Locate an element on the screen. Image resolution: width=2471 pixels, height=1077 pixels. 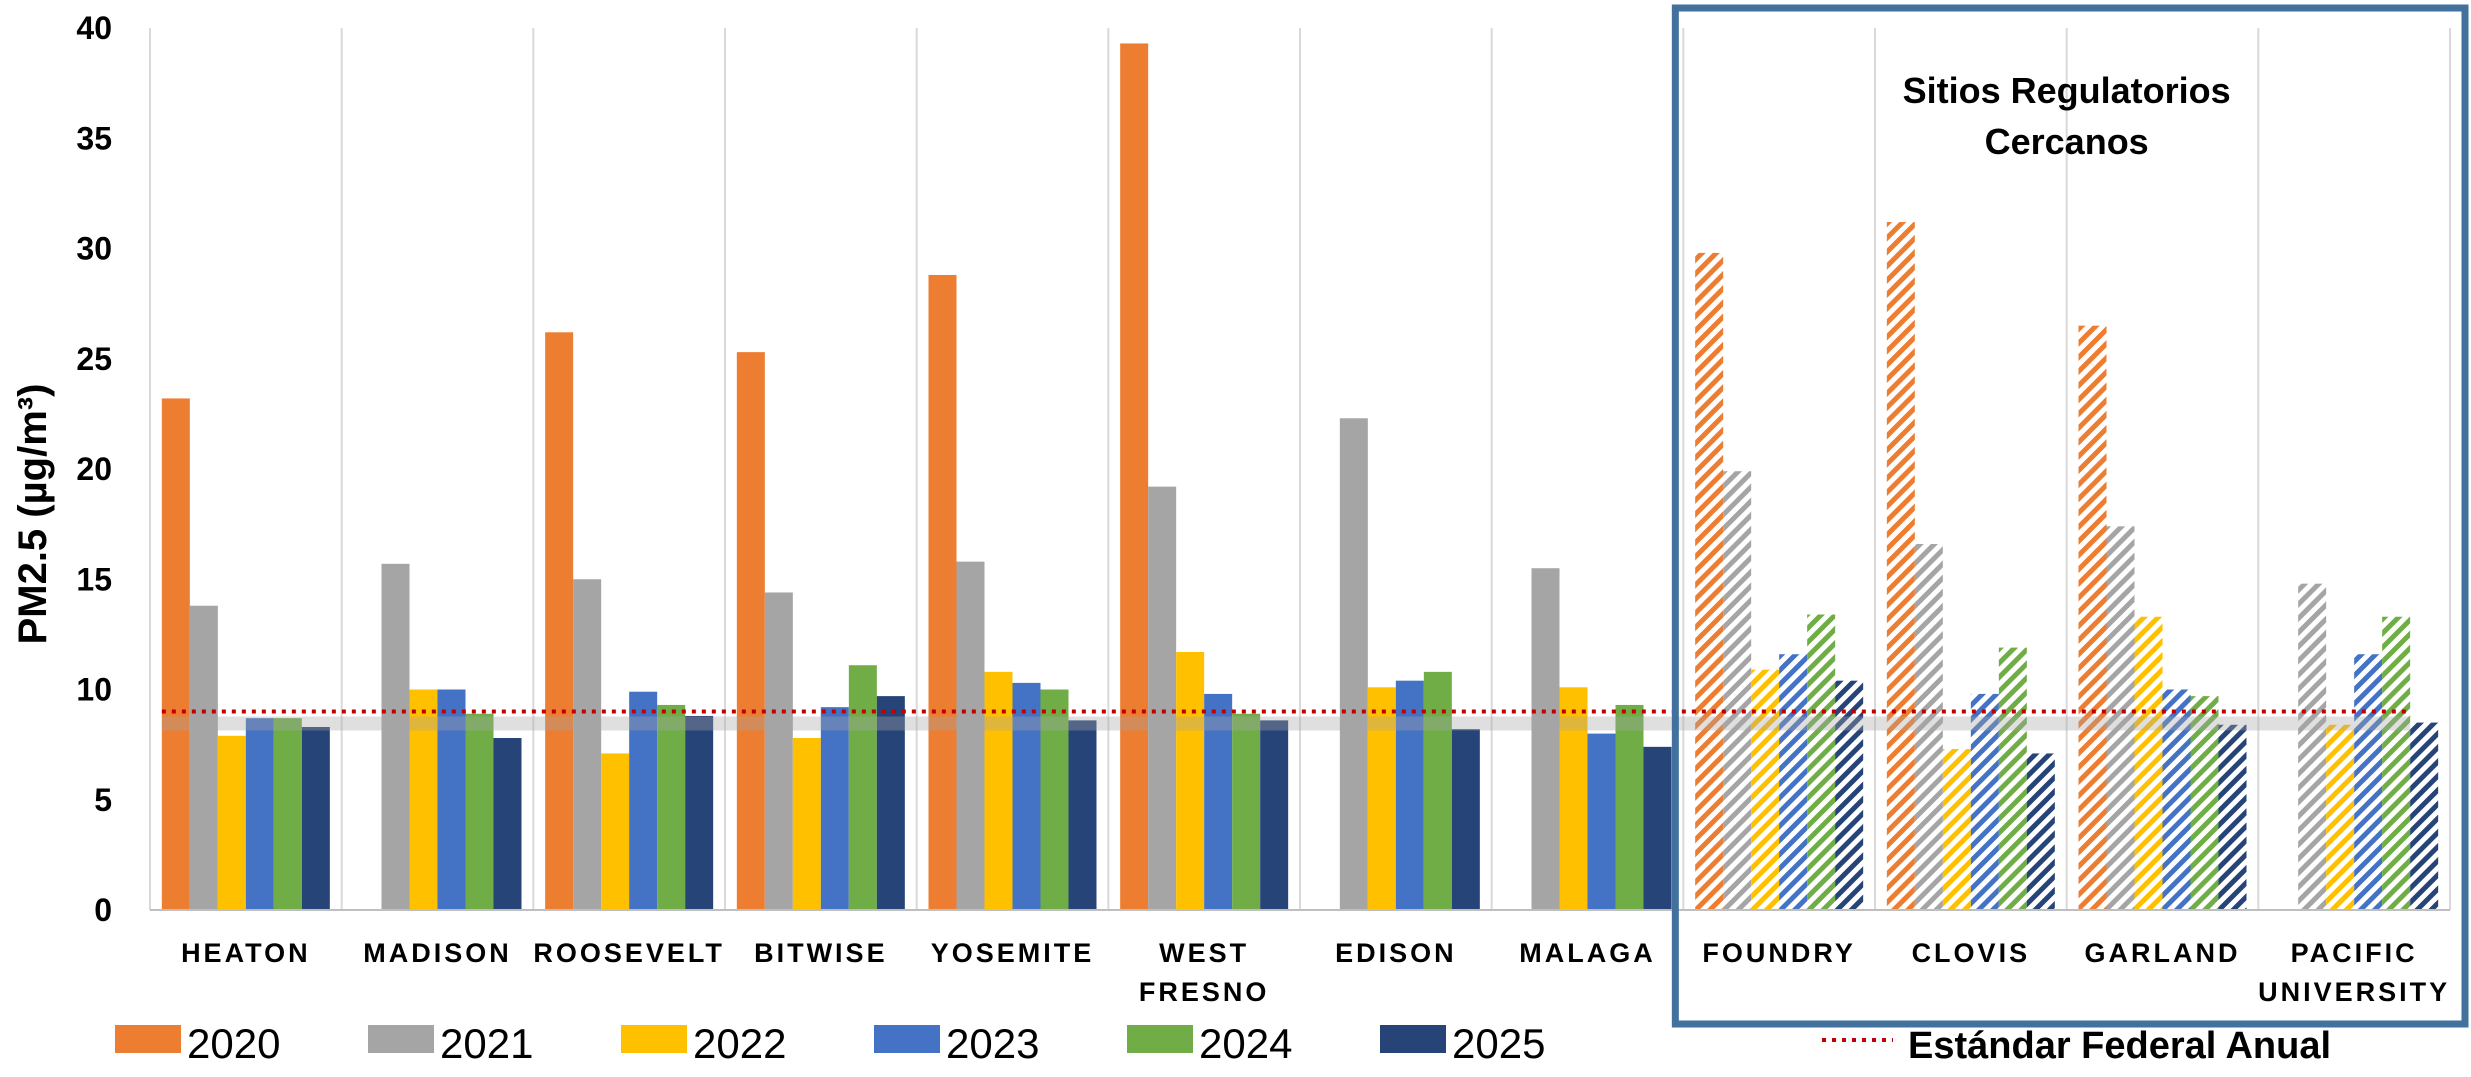
bar-yosemite-2025 is located at coordinates (1082, 815).